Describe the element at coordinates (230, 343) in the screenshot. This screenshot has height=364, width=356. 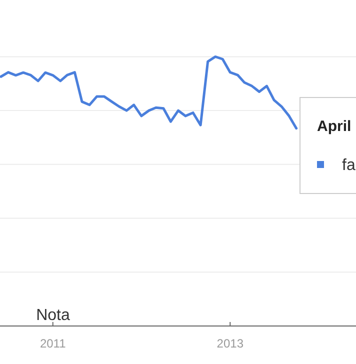
I see `x-tick-label: 2013` at that location.